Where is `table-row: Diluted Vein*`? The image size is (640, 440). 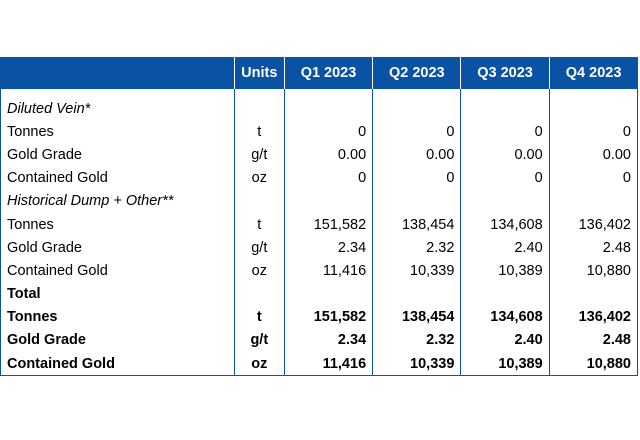 table-row: Diluted Vein* is located at coordinates (319, 109).